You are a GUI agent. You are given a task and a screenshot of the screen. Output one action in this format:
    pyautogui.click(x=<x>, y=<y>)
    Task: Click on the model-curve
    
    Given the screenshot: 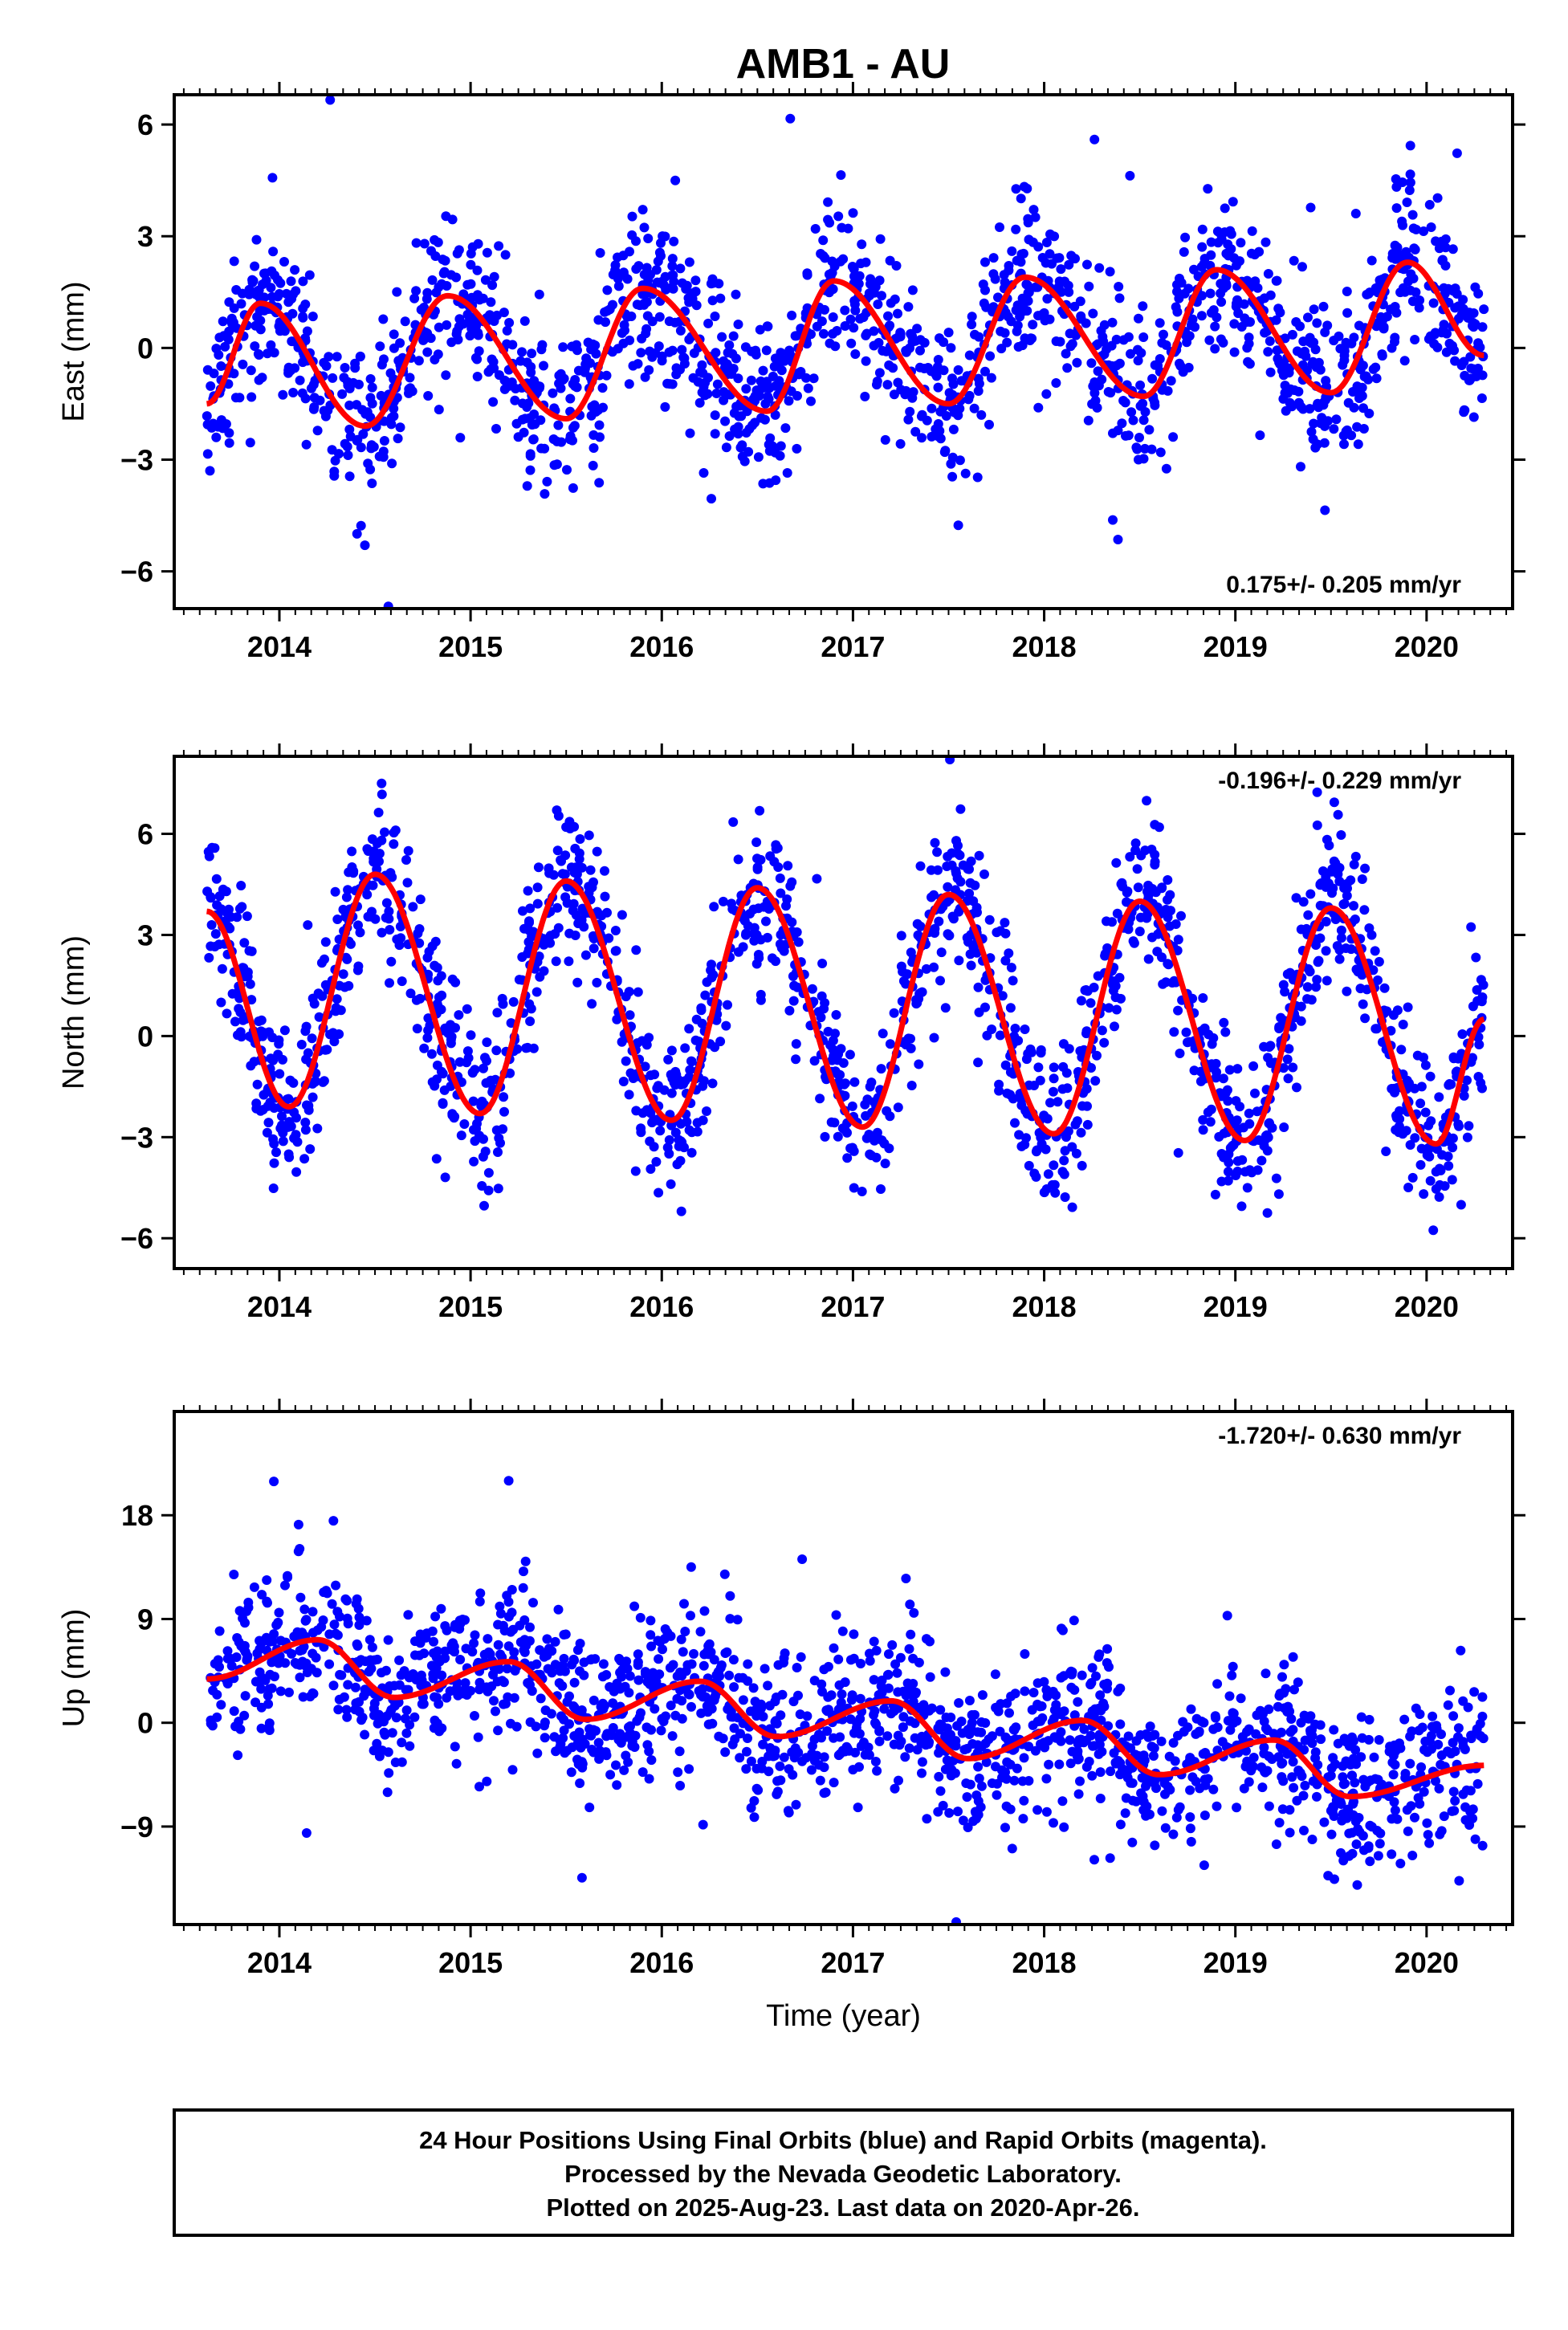 What is the action you would take?
    pyautogui.click(x=845, y=344)
    